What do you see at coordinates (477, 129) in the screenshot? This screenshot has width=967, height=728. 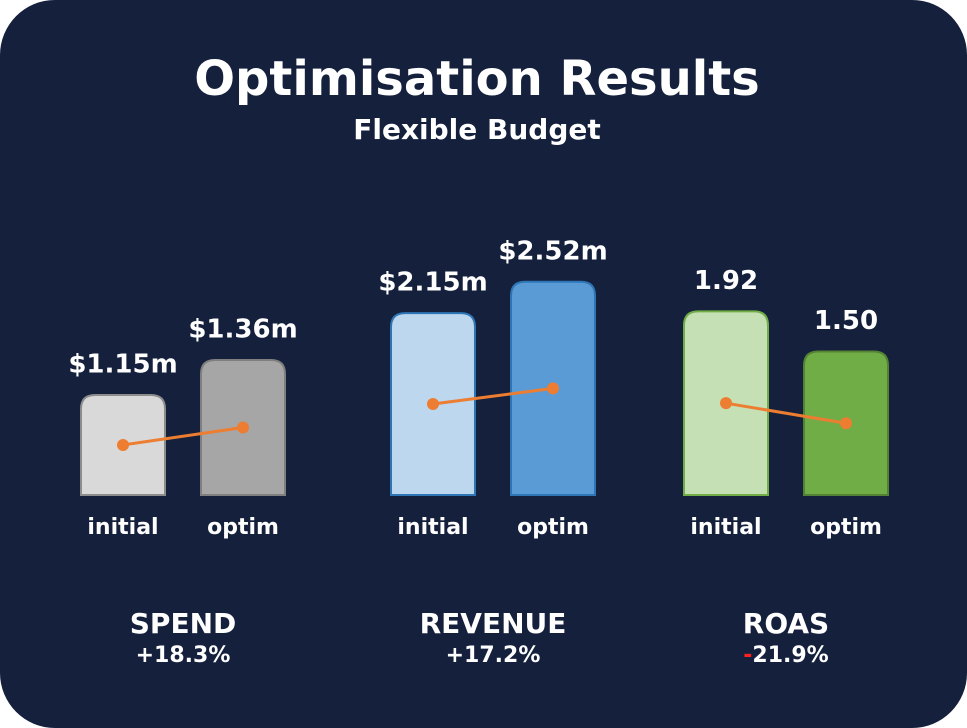 I see `subtitle: Flexible Budget` at bounding box center [477, 129].